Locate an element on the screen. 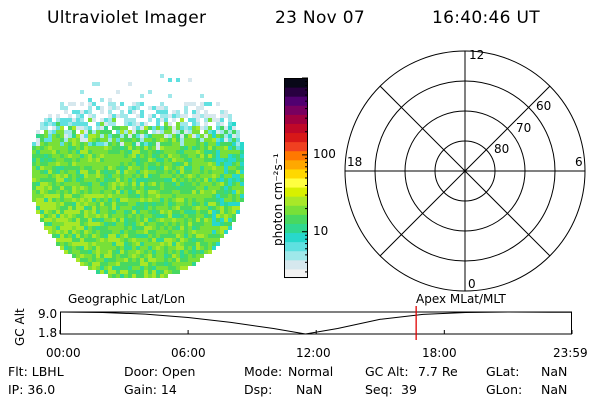  dsp-value: NaN is located at coordinates (309, 389).